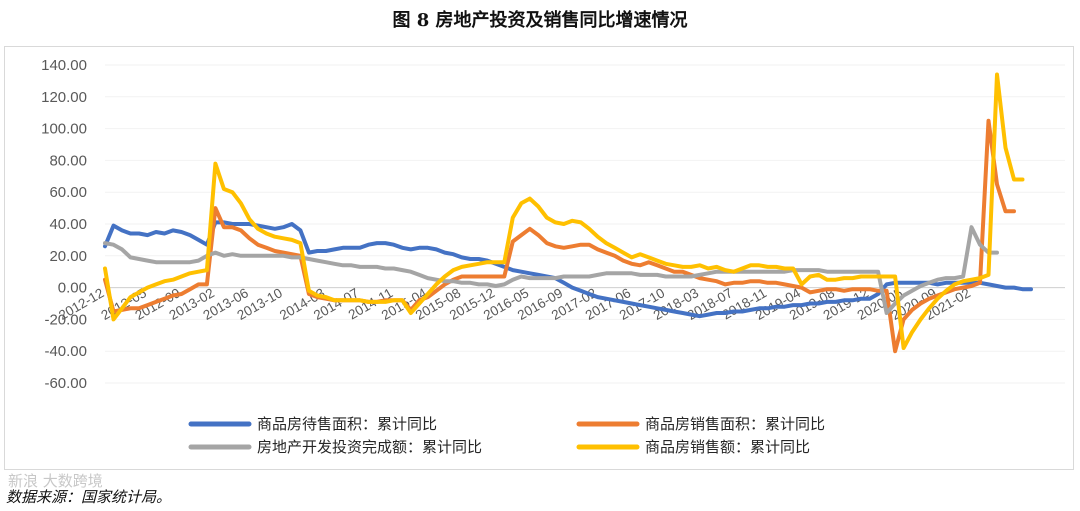 The image size is (1080, 511). I want to click on y-tick-label: 80.00, so click(68, 160).